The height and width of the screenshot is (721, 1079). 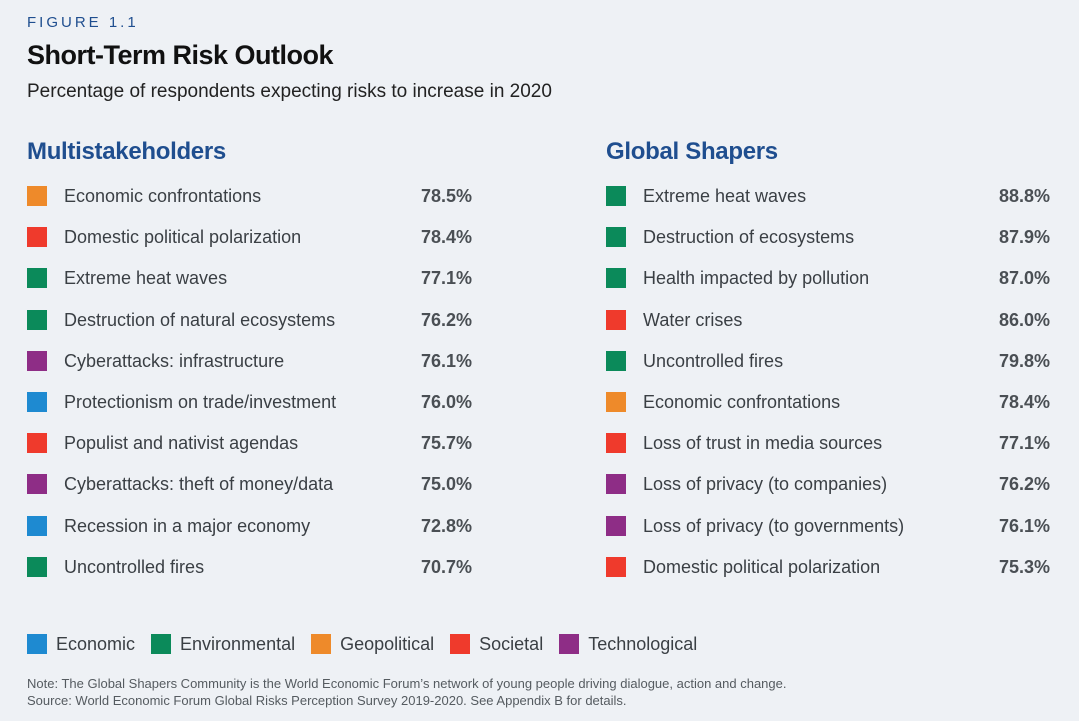 I want to click on risk-row: Extreme heat waves 88.8%, so click(x=828, y=196).